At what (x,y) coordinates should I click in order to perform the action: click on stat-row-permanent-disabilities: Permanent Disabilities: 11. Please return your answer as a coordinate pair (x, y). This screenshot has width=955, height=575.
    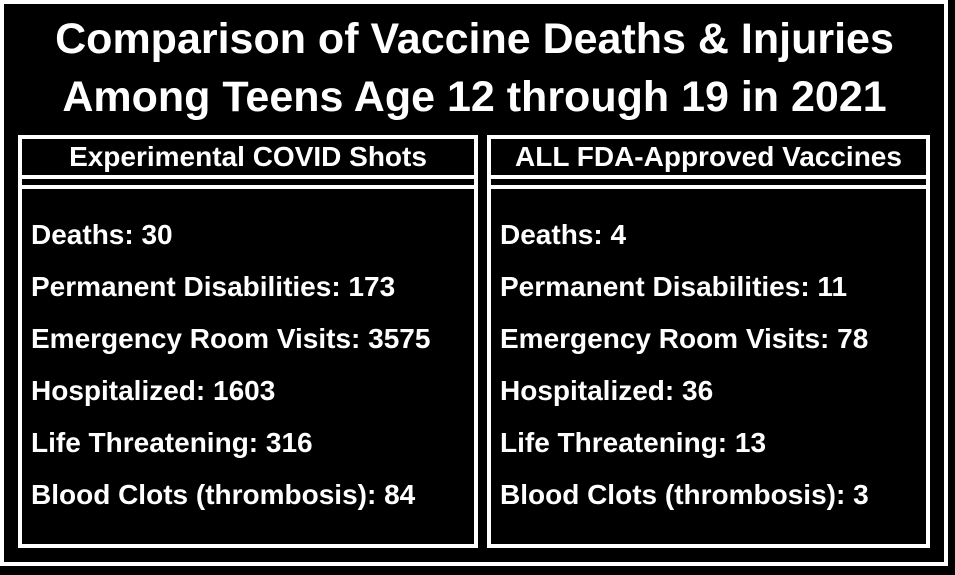
    Looking at the image, I should click on (674, 286).